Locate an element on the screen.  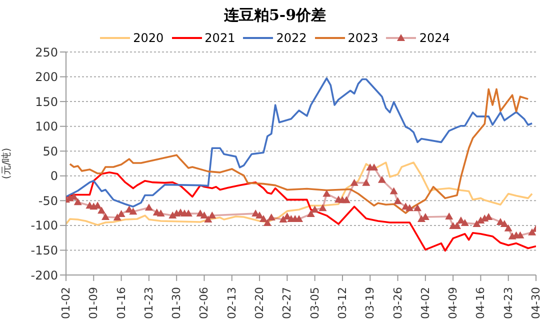
x-tick-label: 02-06 is located at coordinates (204, 303).